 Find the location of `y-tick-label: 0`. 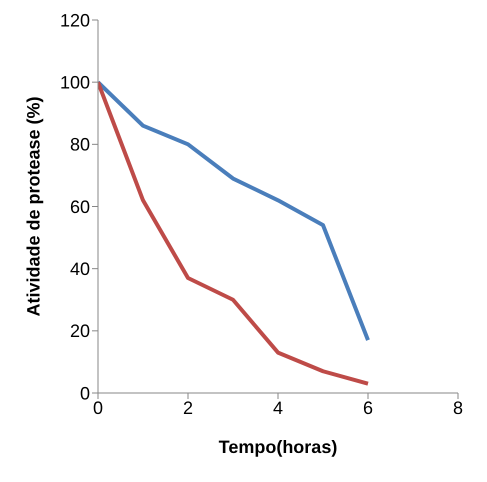

y-tick-label: 0 is located at coordinates (85, 393).